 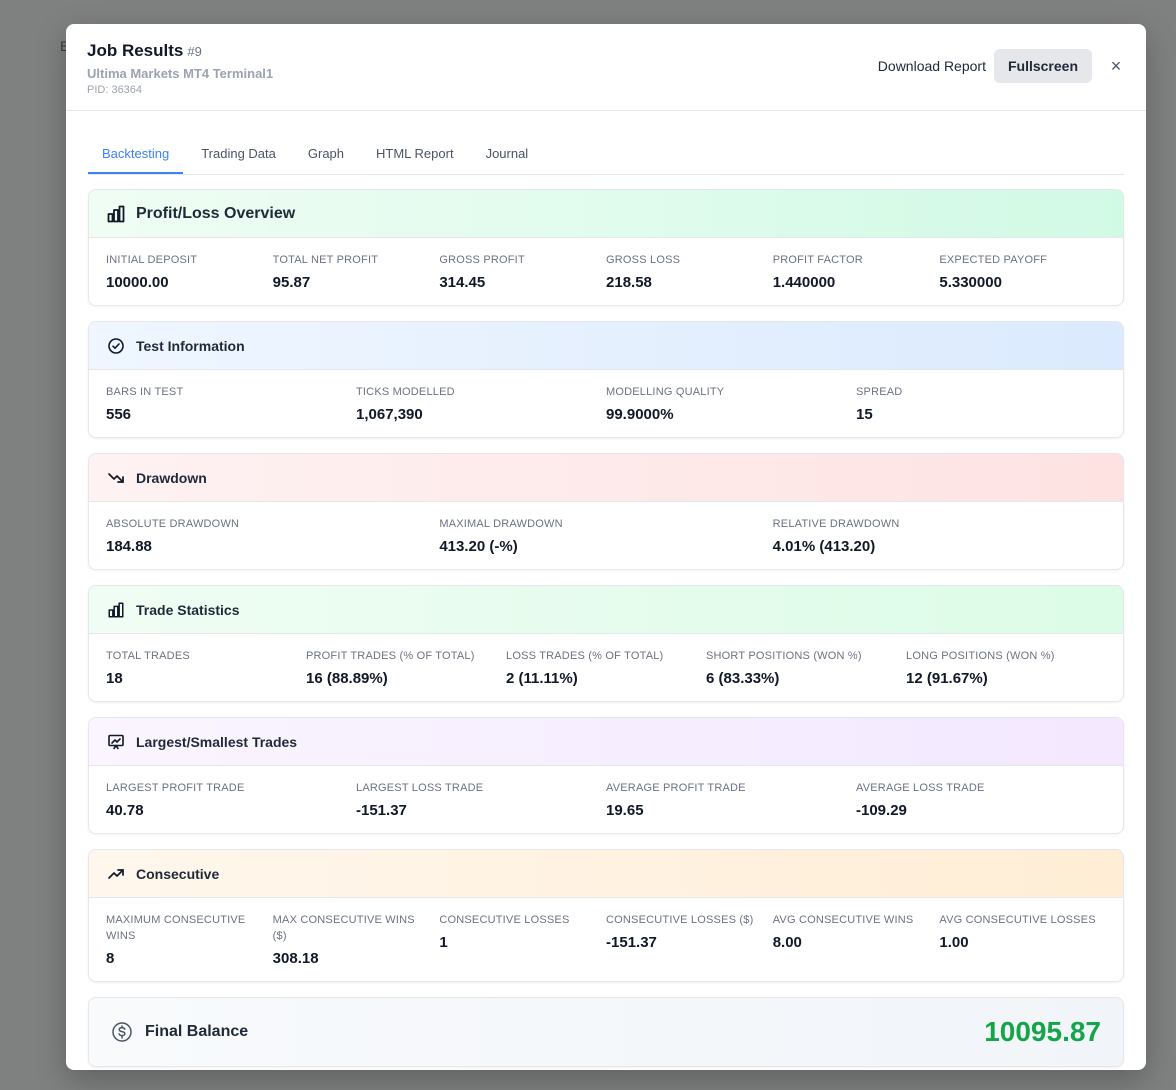 What do you see at coordinates (152, 260) in the screenshot?
I see `stat-label: INITIAL DEPOSIT` at bounding box center [152, 260].